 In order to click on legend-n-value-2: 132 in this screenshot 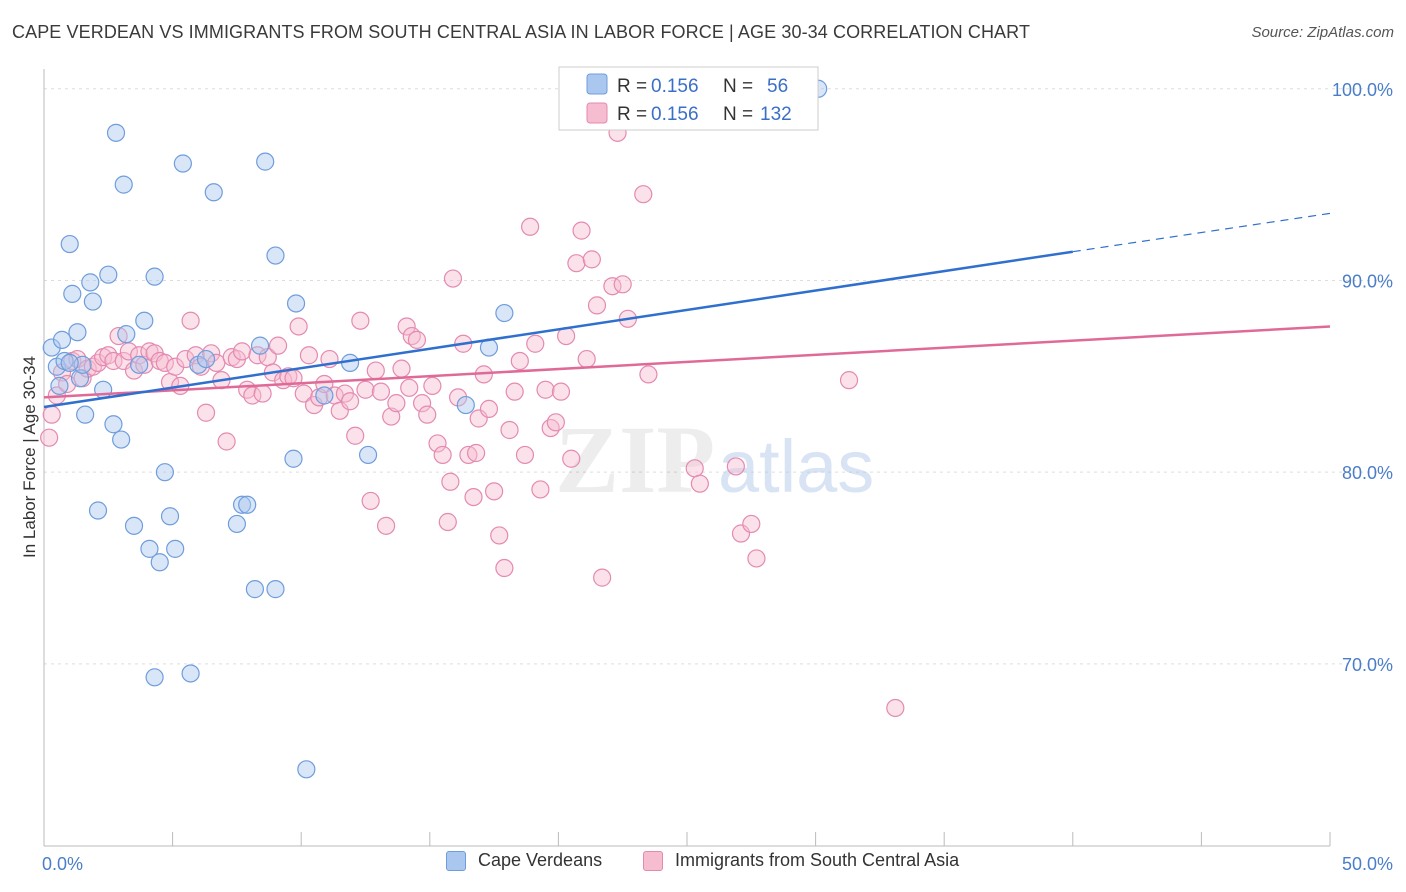, I will do `click(776, 114)`.